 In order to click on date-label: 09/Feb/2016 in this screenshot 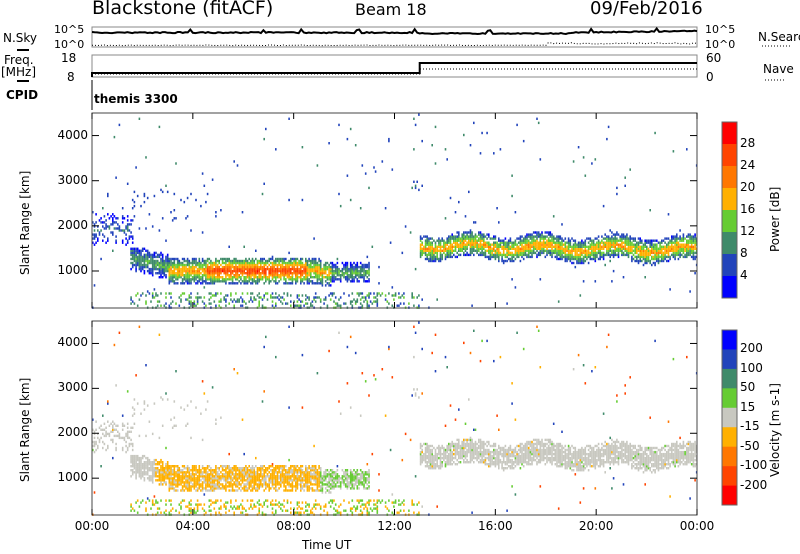, I will do `click(646, 9)`.